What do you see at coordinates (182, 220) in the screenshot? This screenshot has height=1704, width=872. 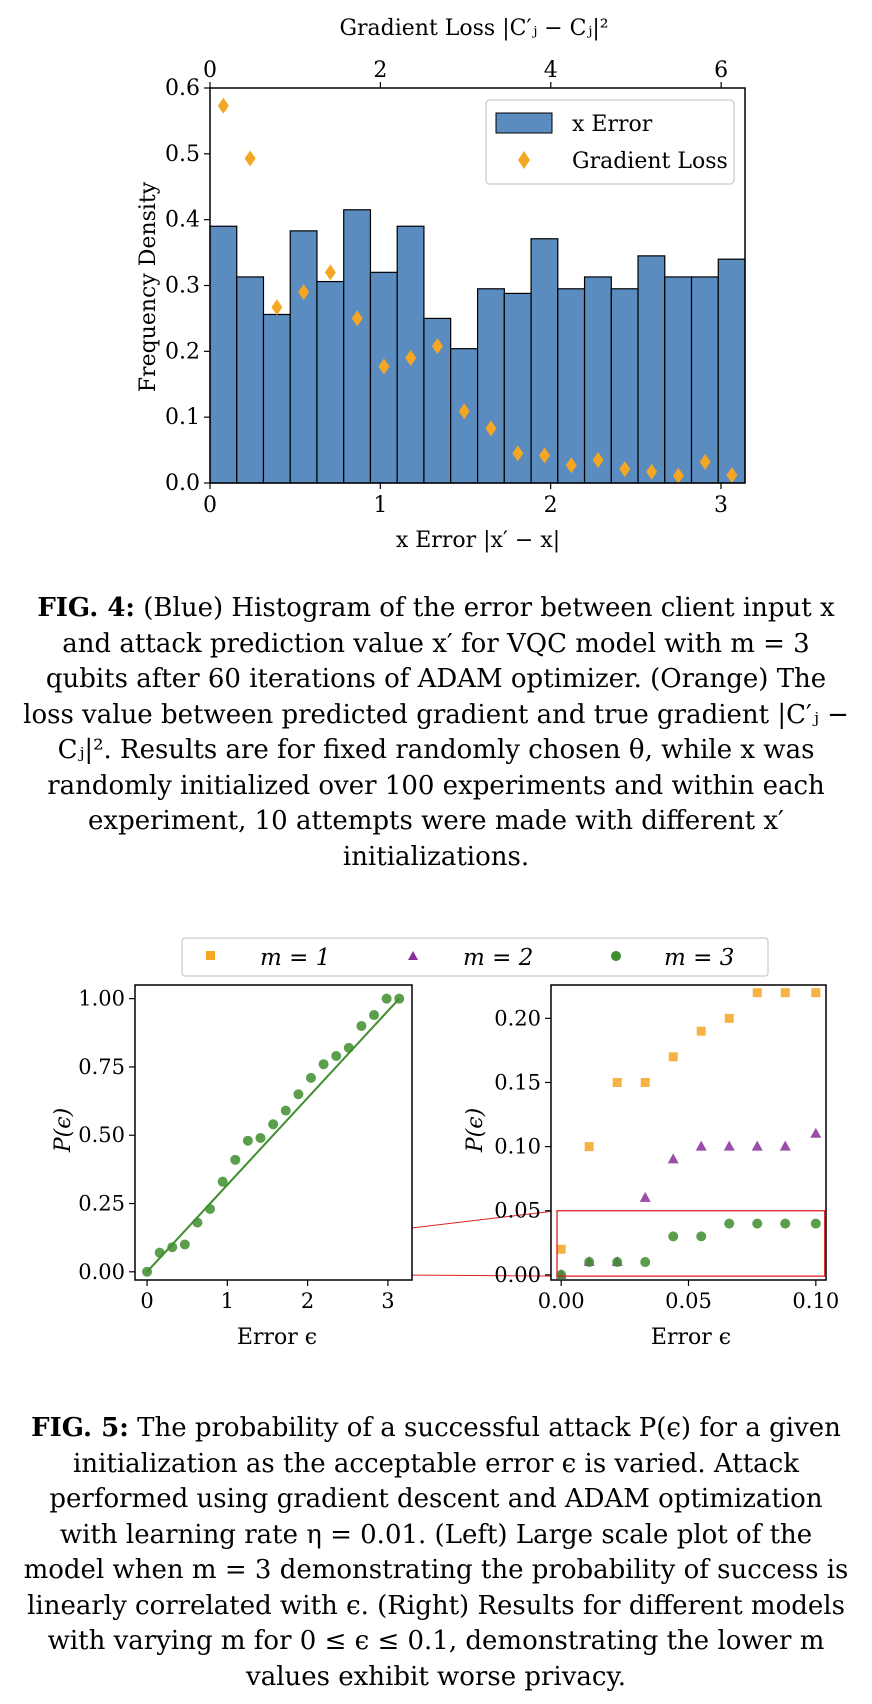 I see `y-tick-label: 0.4` at bounding box center [182, 220].